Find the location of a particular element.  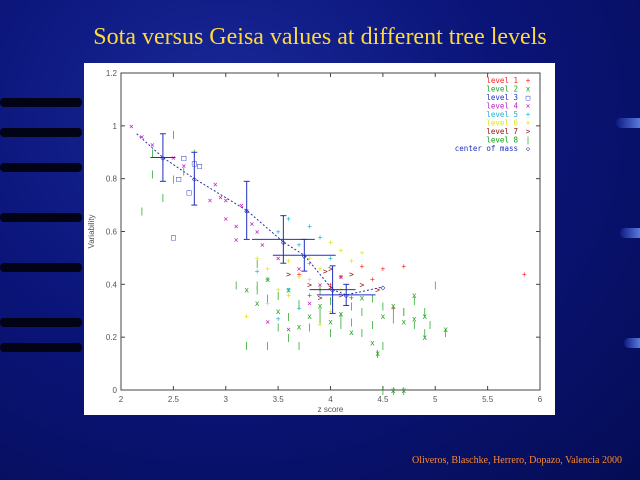

center-of-mass-line is located at coordinates (259, 214).